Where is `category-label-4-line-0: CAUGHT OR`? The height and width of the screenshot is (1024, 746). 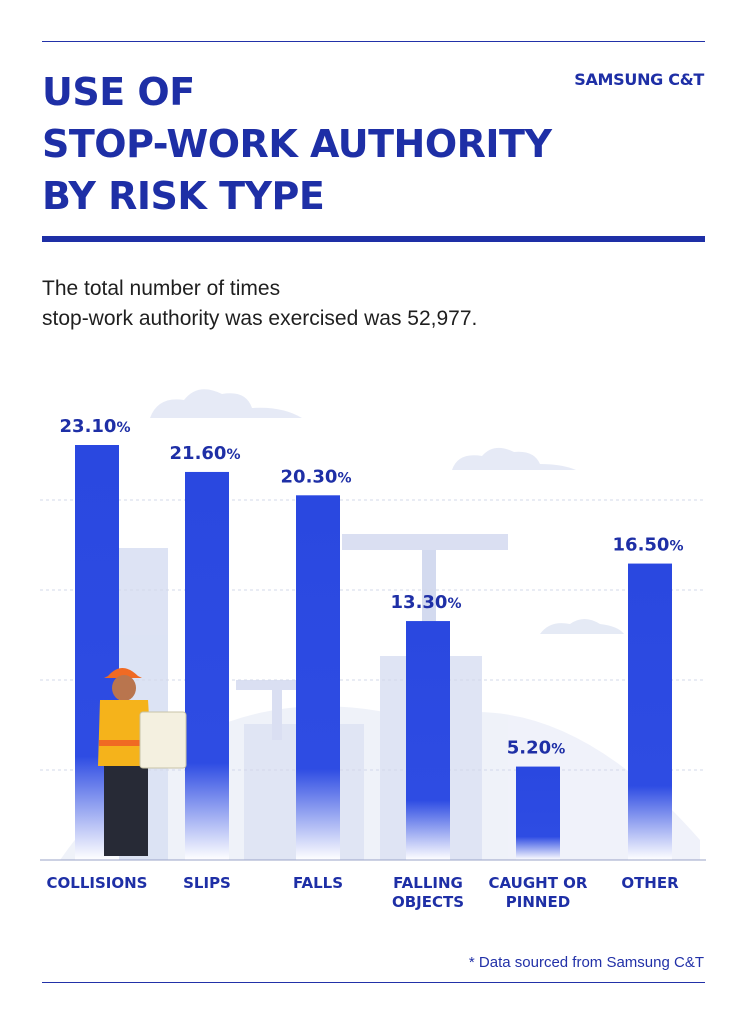 category-label-4-line-0: CAUGHT OR is located at coordinates (538, 883).